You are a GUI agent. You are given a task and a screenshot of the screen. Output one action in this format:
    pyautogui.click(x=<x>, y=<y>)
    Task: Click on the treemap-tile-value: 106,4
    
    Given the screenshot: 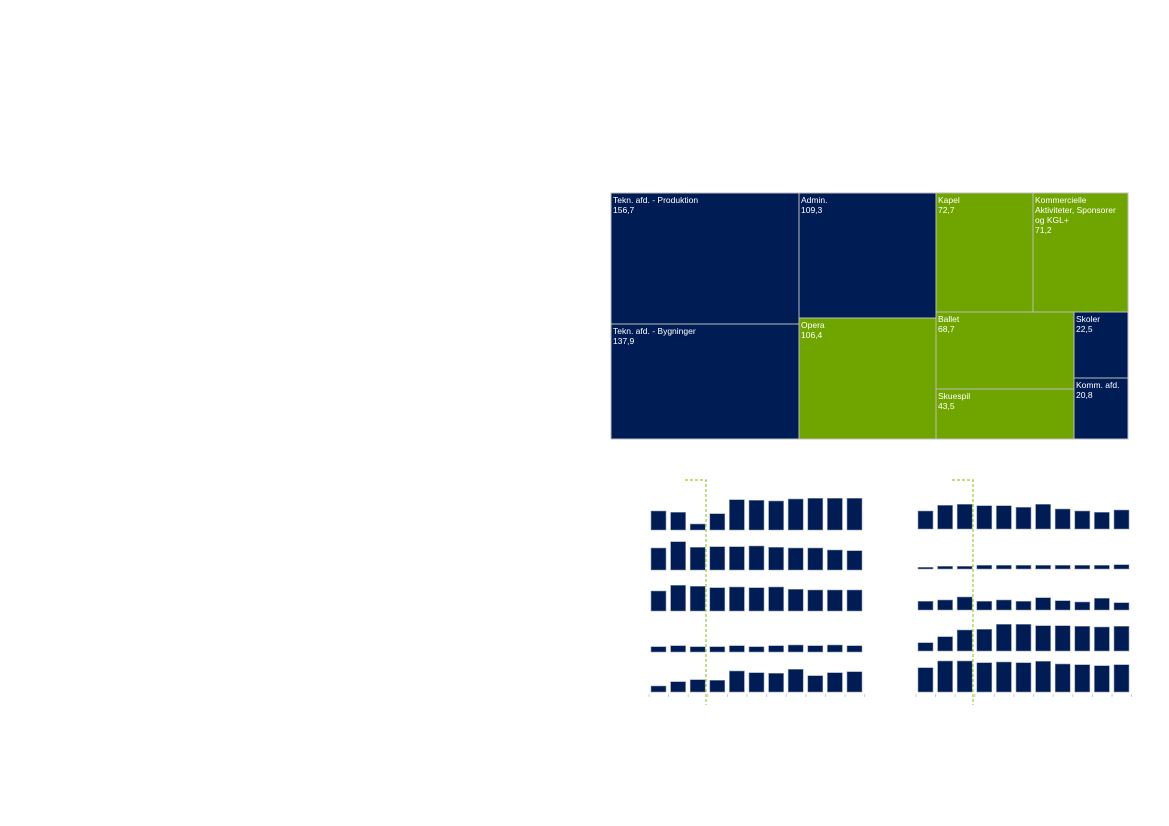 What is the action you would take?
    pyautogui.click(x=812, y=335)
    